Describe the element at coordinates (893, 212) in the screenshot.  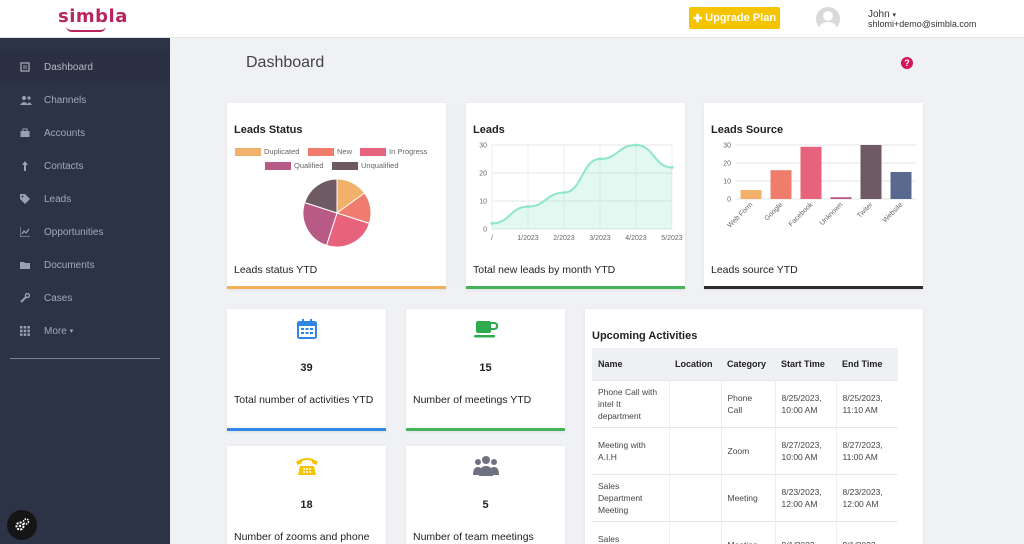
I see `x-tick-label: Website` at that location.